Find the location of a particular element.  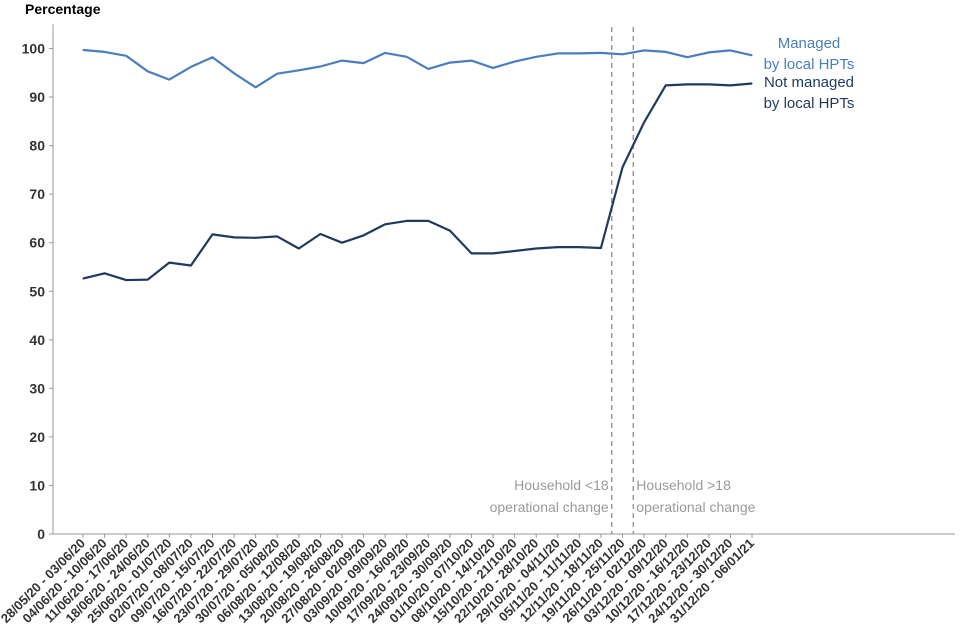

y-tick-label: 20 is located at coordinates (37, 437).